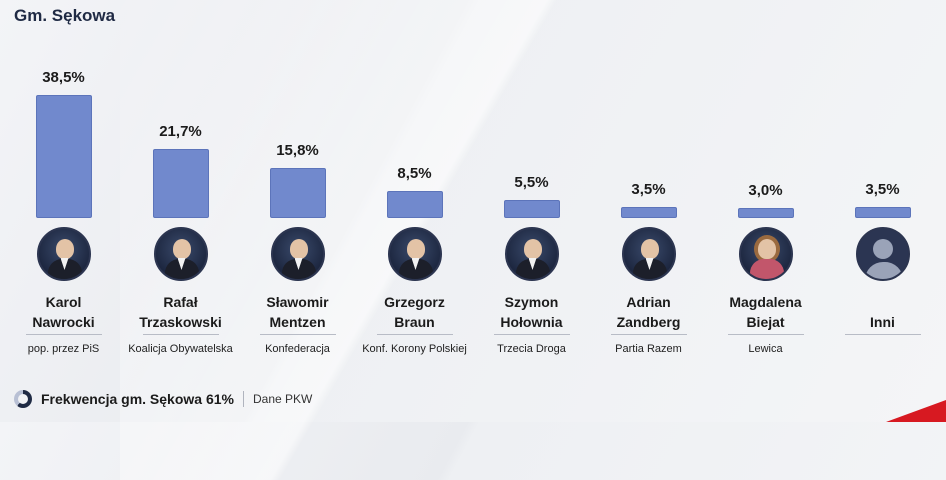  What do you see at coordinates (765, 349) in the screenshot?
I see `candidate-party: Lewica` at bounding box center [765, 349].